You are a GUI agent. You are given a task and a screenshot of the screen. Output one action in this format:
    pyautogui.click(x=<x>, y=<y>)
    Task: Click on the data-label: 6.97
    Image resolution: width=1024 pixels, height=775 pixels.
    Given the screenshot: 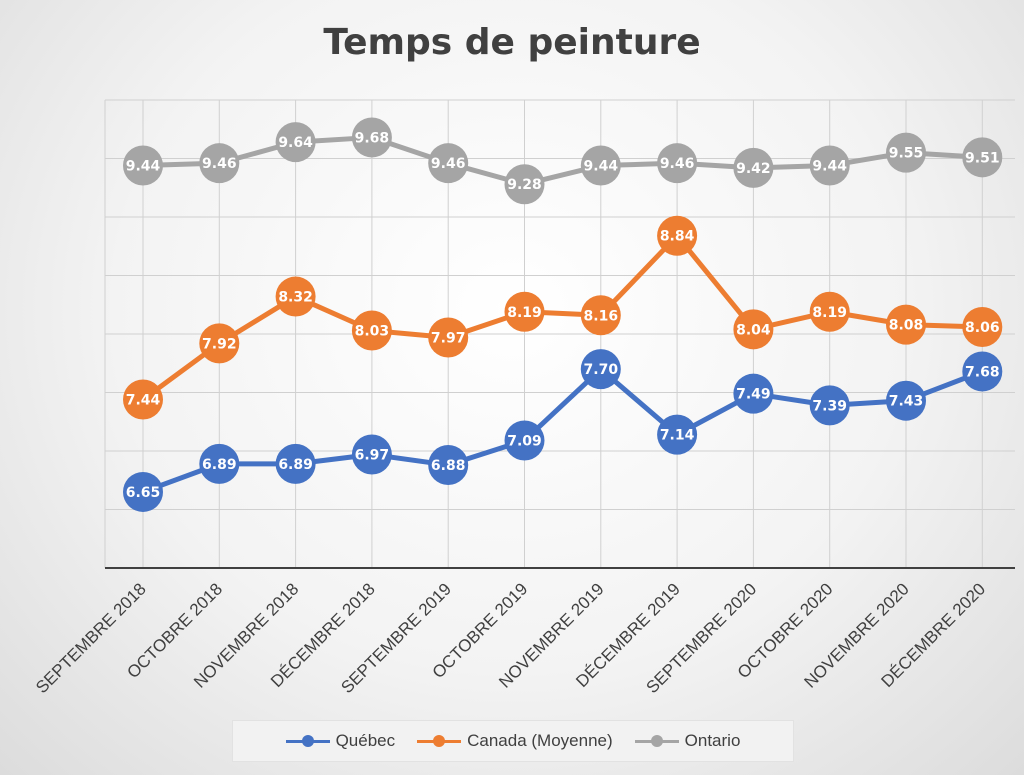 What is the action you would take?
    pyautogui.click(x=372, y=456)
    